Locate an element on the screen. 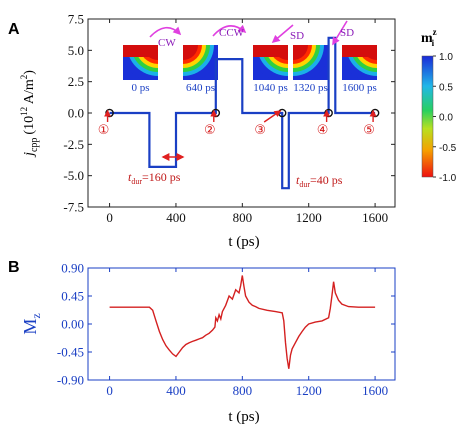 This screenshot has height=448, width=474. panel-b-ytick-label: -0.90 is located at coordinates (70, 380).